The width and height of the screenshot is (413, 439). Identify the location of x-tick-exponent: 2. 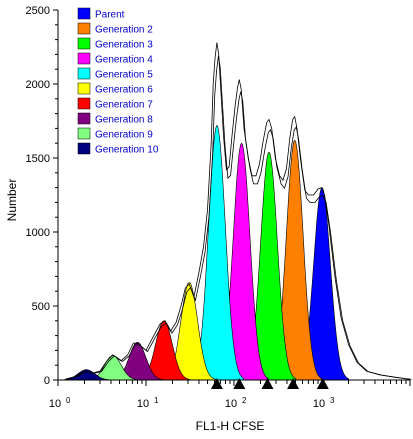
(244, 400).